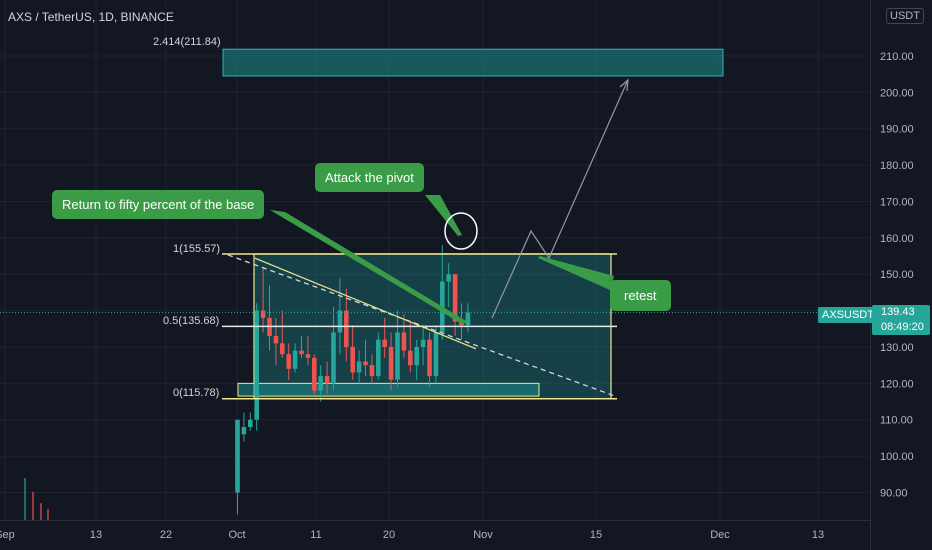  What do you see at coordinates (897, 202) in the screenshot?
I see `y-tick-label: 170.00` at bounding box center [897, 202].